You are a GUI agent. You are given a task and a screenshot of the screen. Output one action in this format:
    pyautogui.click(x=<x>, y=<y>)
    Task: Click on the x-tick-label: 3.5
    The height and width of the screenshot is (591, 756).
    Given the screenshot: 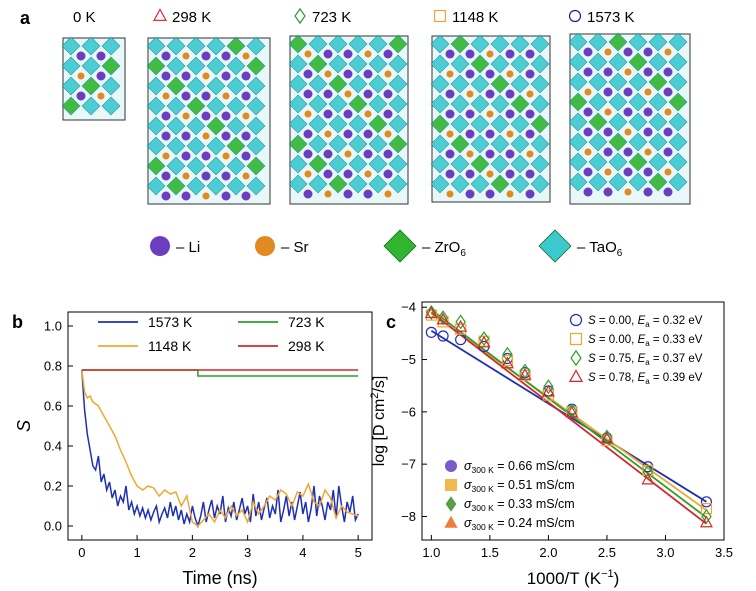 What is the action you would take?
    pyautogui.click(x=724, y=552)
    